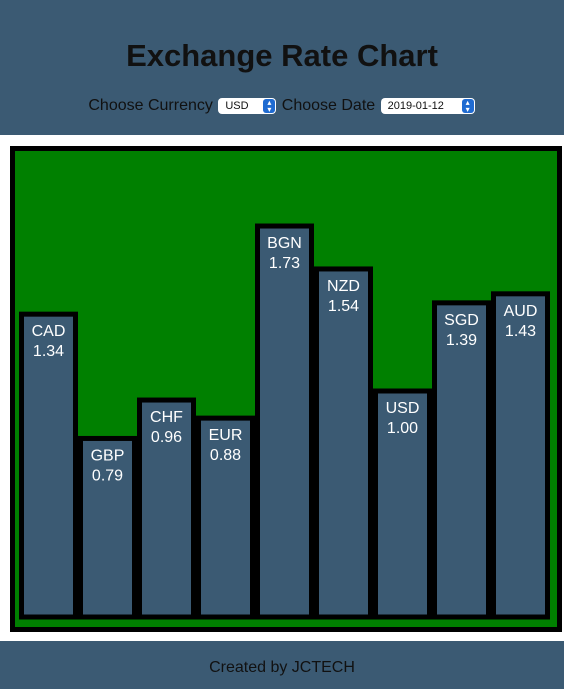 The width and height of the screenshot is (564, 695). I want to click on date-select: 2019-01-12 ▴ ▾, so click(427, 106).